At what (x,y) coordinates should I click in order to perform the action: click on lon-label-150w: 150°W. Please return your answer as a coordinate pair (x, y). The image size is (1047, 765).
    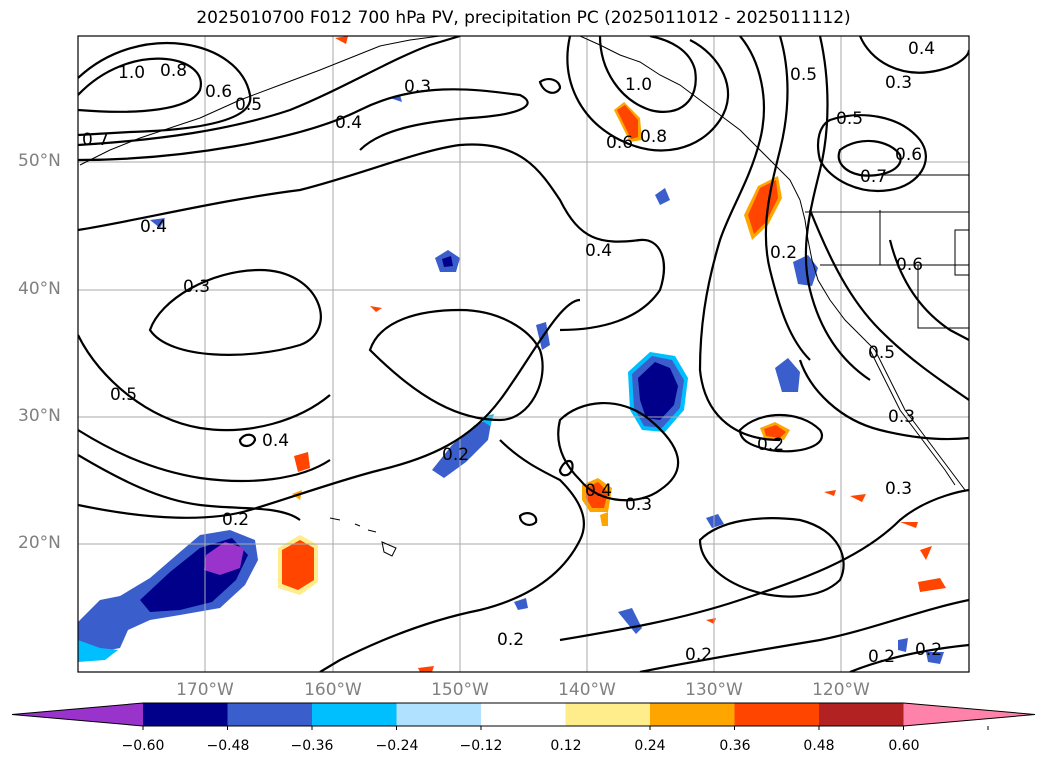
    Looking at the image, I should click on (460, 690).